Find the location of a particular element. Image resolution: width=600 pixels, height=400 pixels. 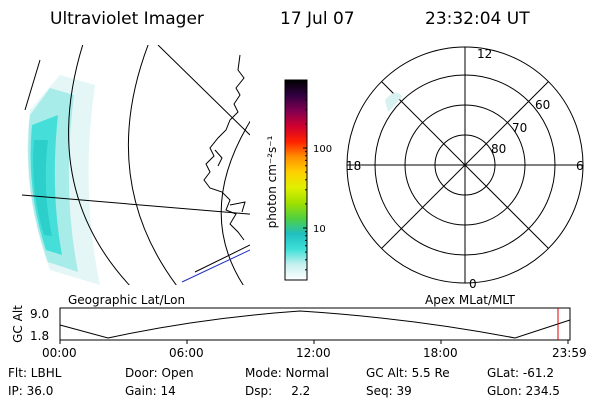

mode-info: Mode: Normal is located at coordinates (287, 373).